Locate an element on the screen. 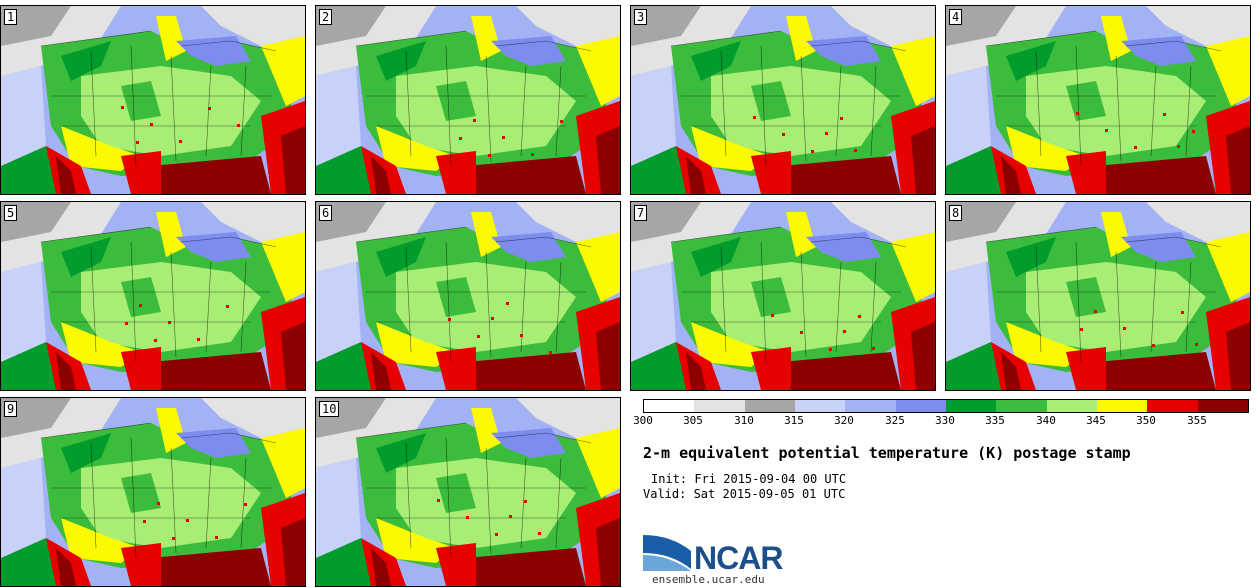  colorbar-tick-label: 305 is located at coordinates (693, 420).